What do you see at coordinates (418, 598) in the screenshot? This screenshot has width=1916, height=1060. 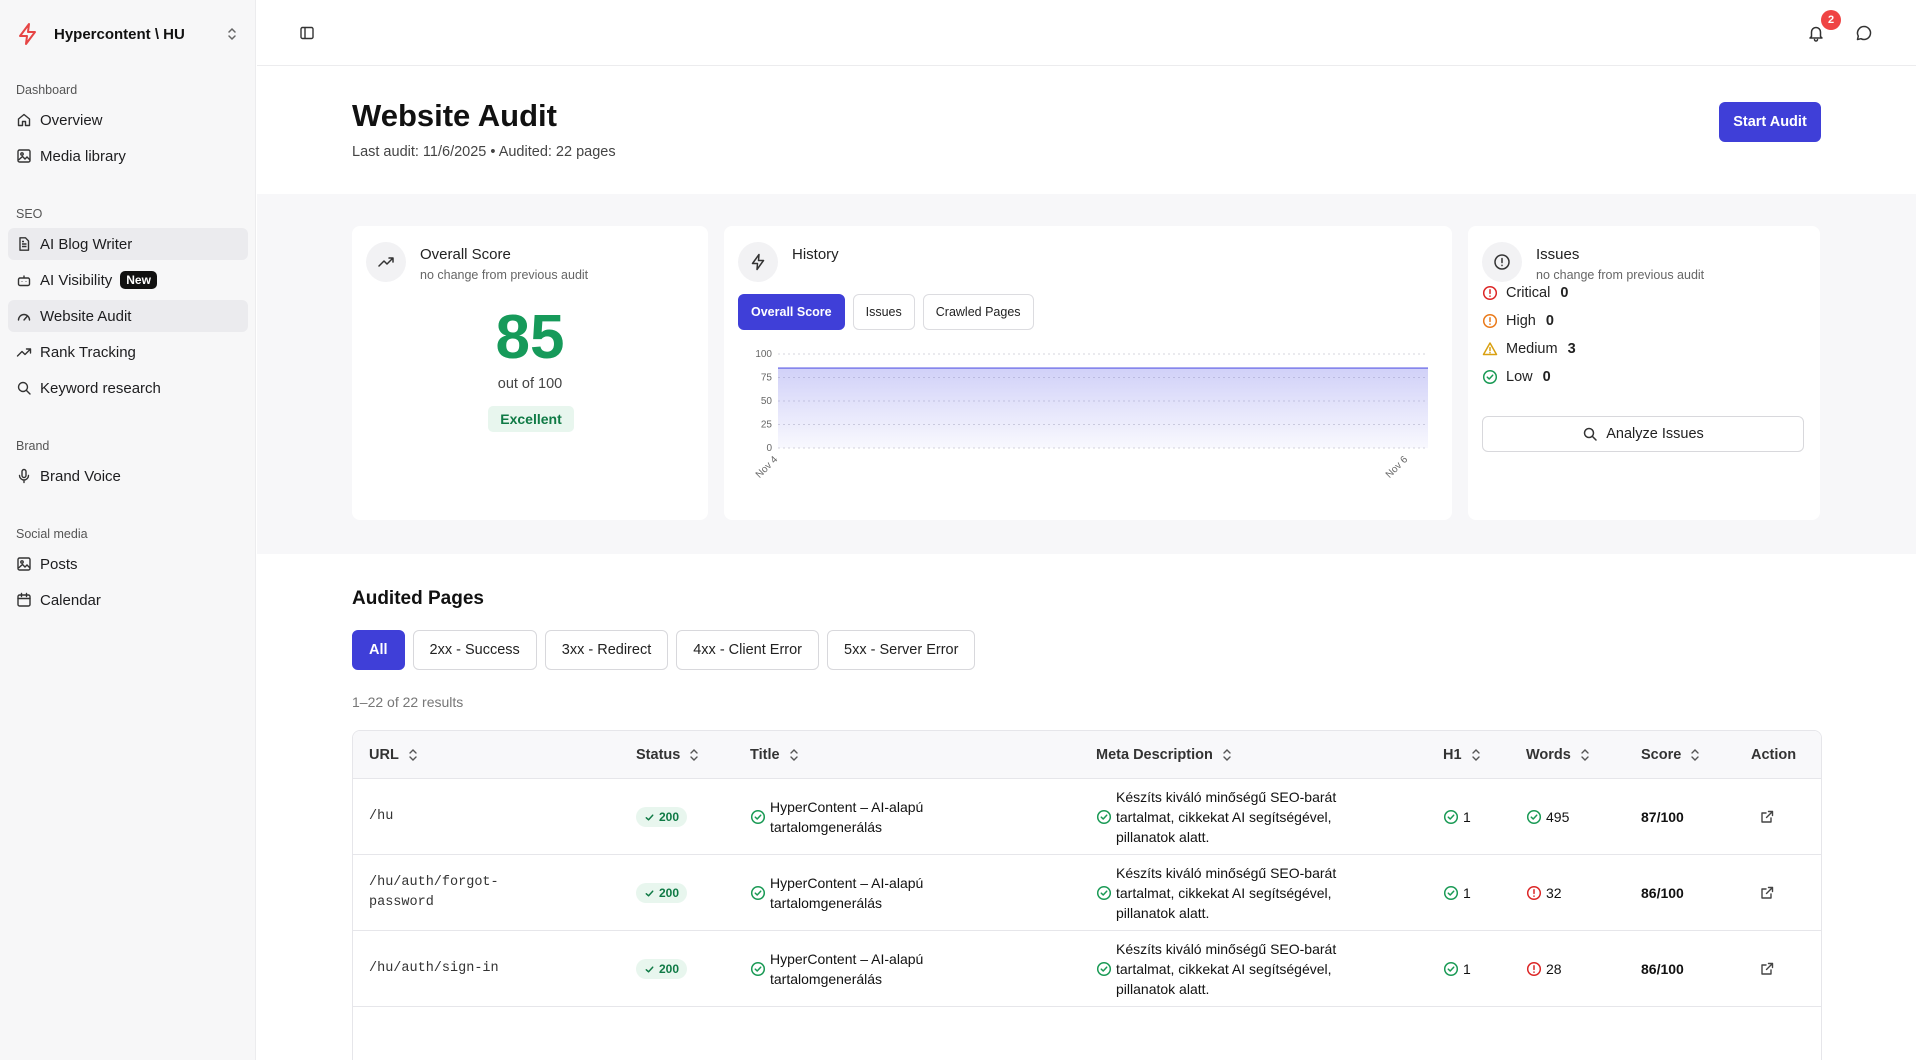 I see `audited-pages-title: Audited Pages` at bounding box center [418, 598].